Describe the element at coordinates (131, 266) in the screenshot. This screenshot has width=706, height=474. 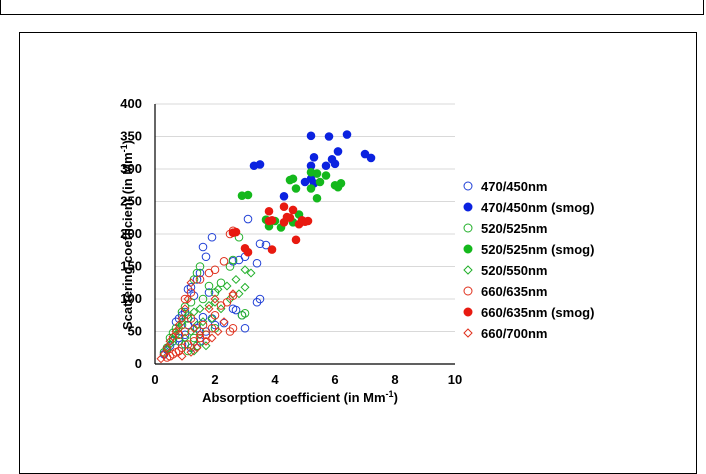
I see `y-tick-label: 150` at that location.